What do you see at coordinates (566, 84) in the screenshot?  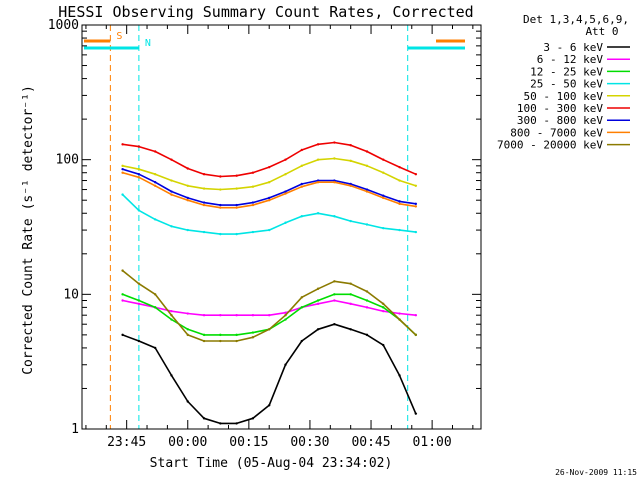 I see `legend-entry-label: 25 - 50 keV` at bounding box center [566, 84].